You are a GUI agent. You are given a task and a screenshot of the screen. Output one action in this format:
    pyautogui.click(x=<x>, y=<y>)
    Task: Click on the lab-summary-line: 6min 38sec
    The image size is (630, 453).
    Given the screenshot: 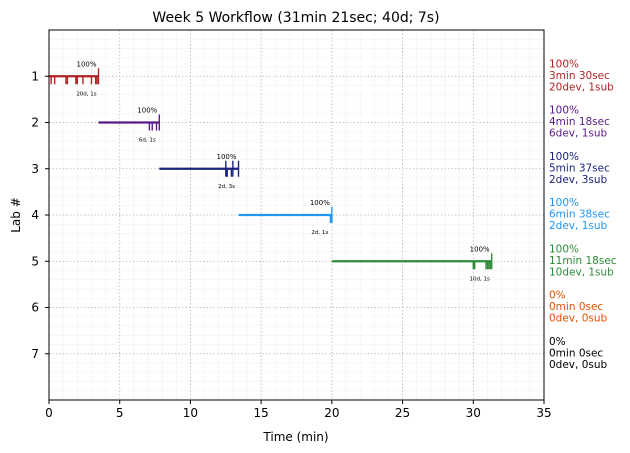 What is the action you would take?
    pyautogui.click(x=579, y=215)
    